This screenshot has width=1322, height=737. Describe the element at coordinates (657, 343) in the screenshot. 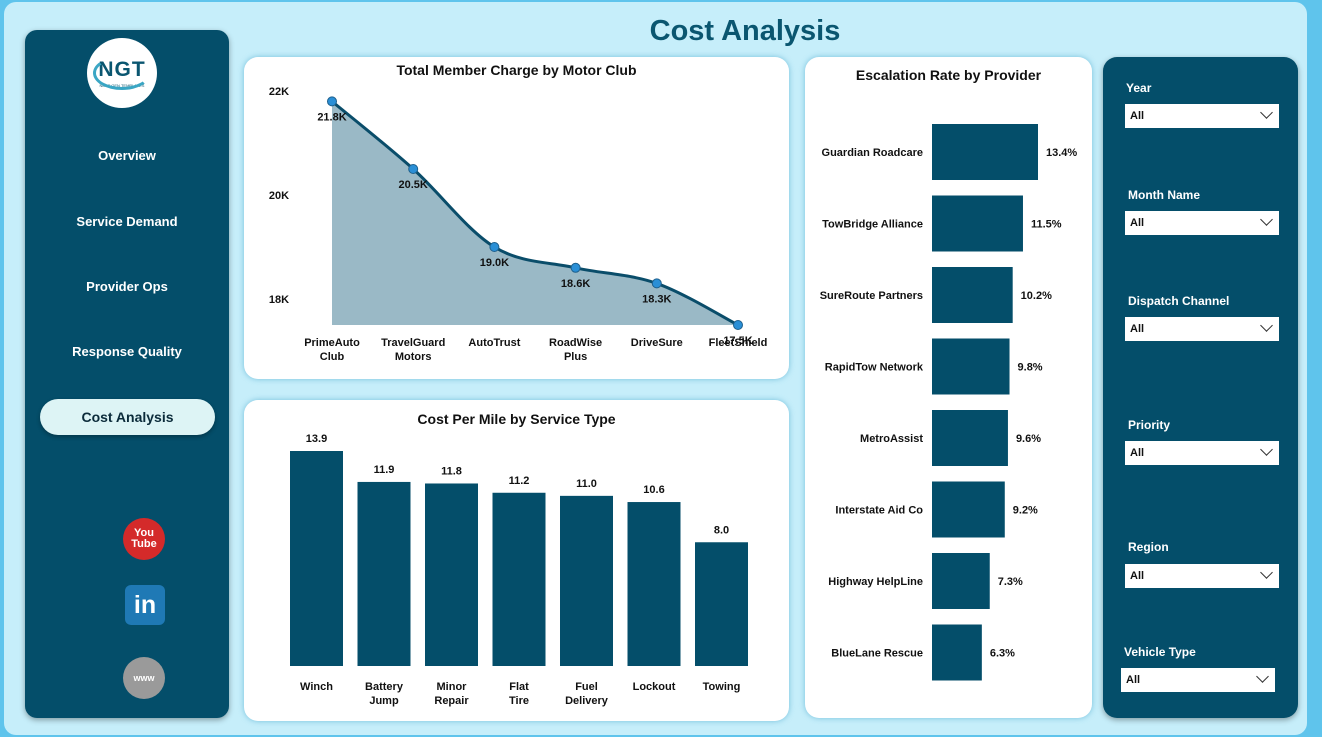

I see `x-tick-label: DriveSure` at that location.